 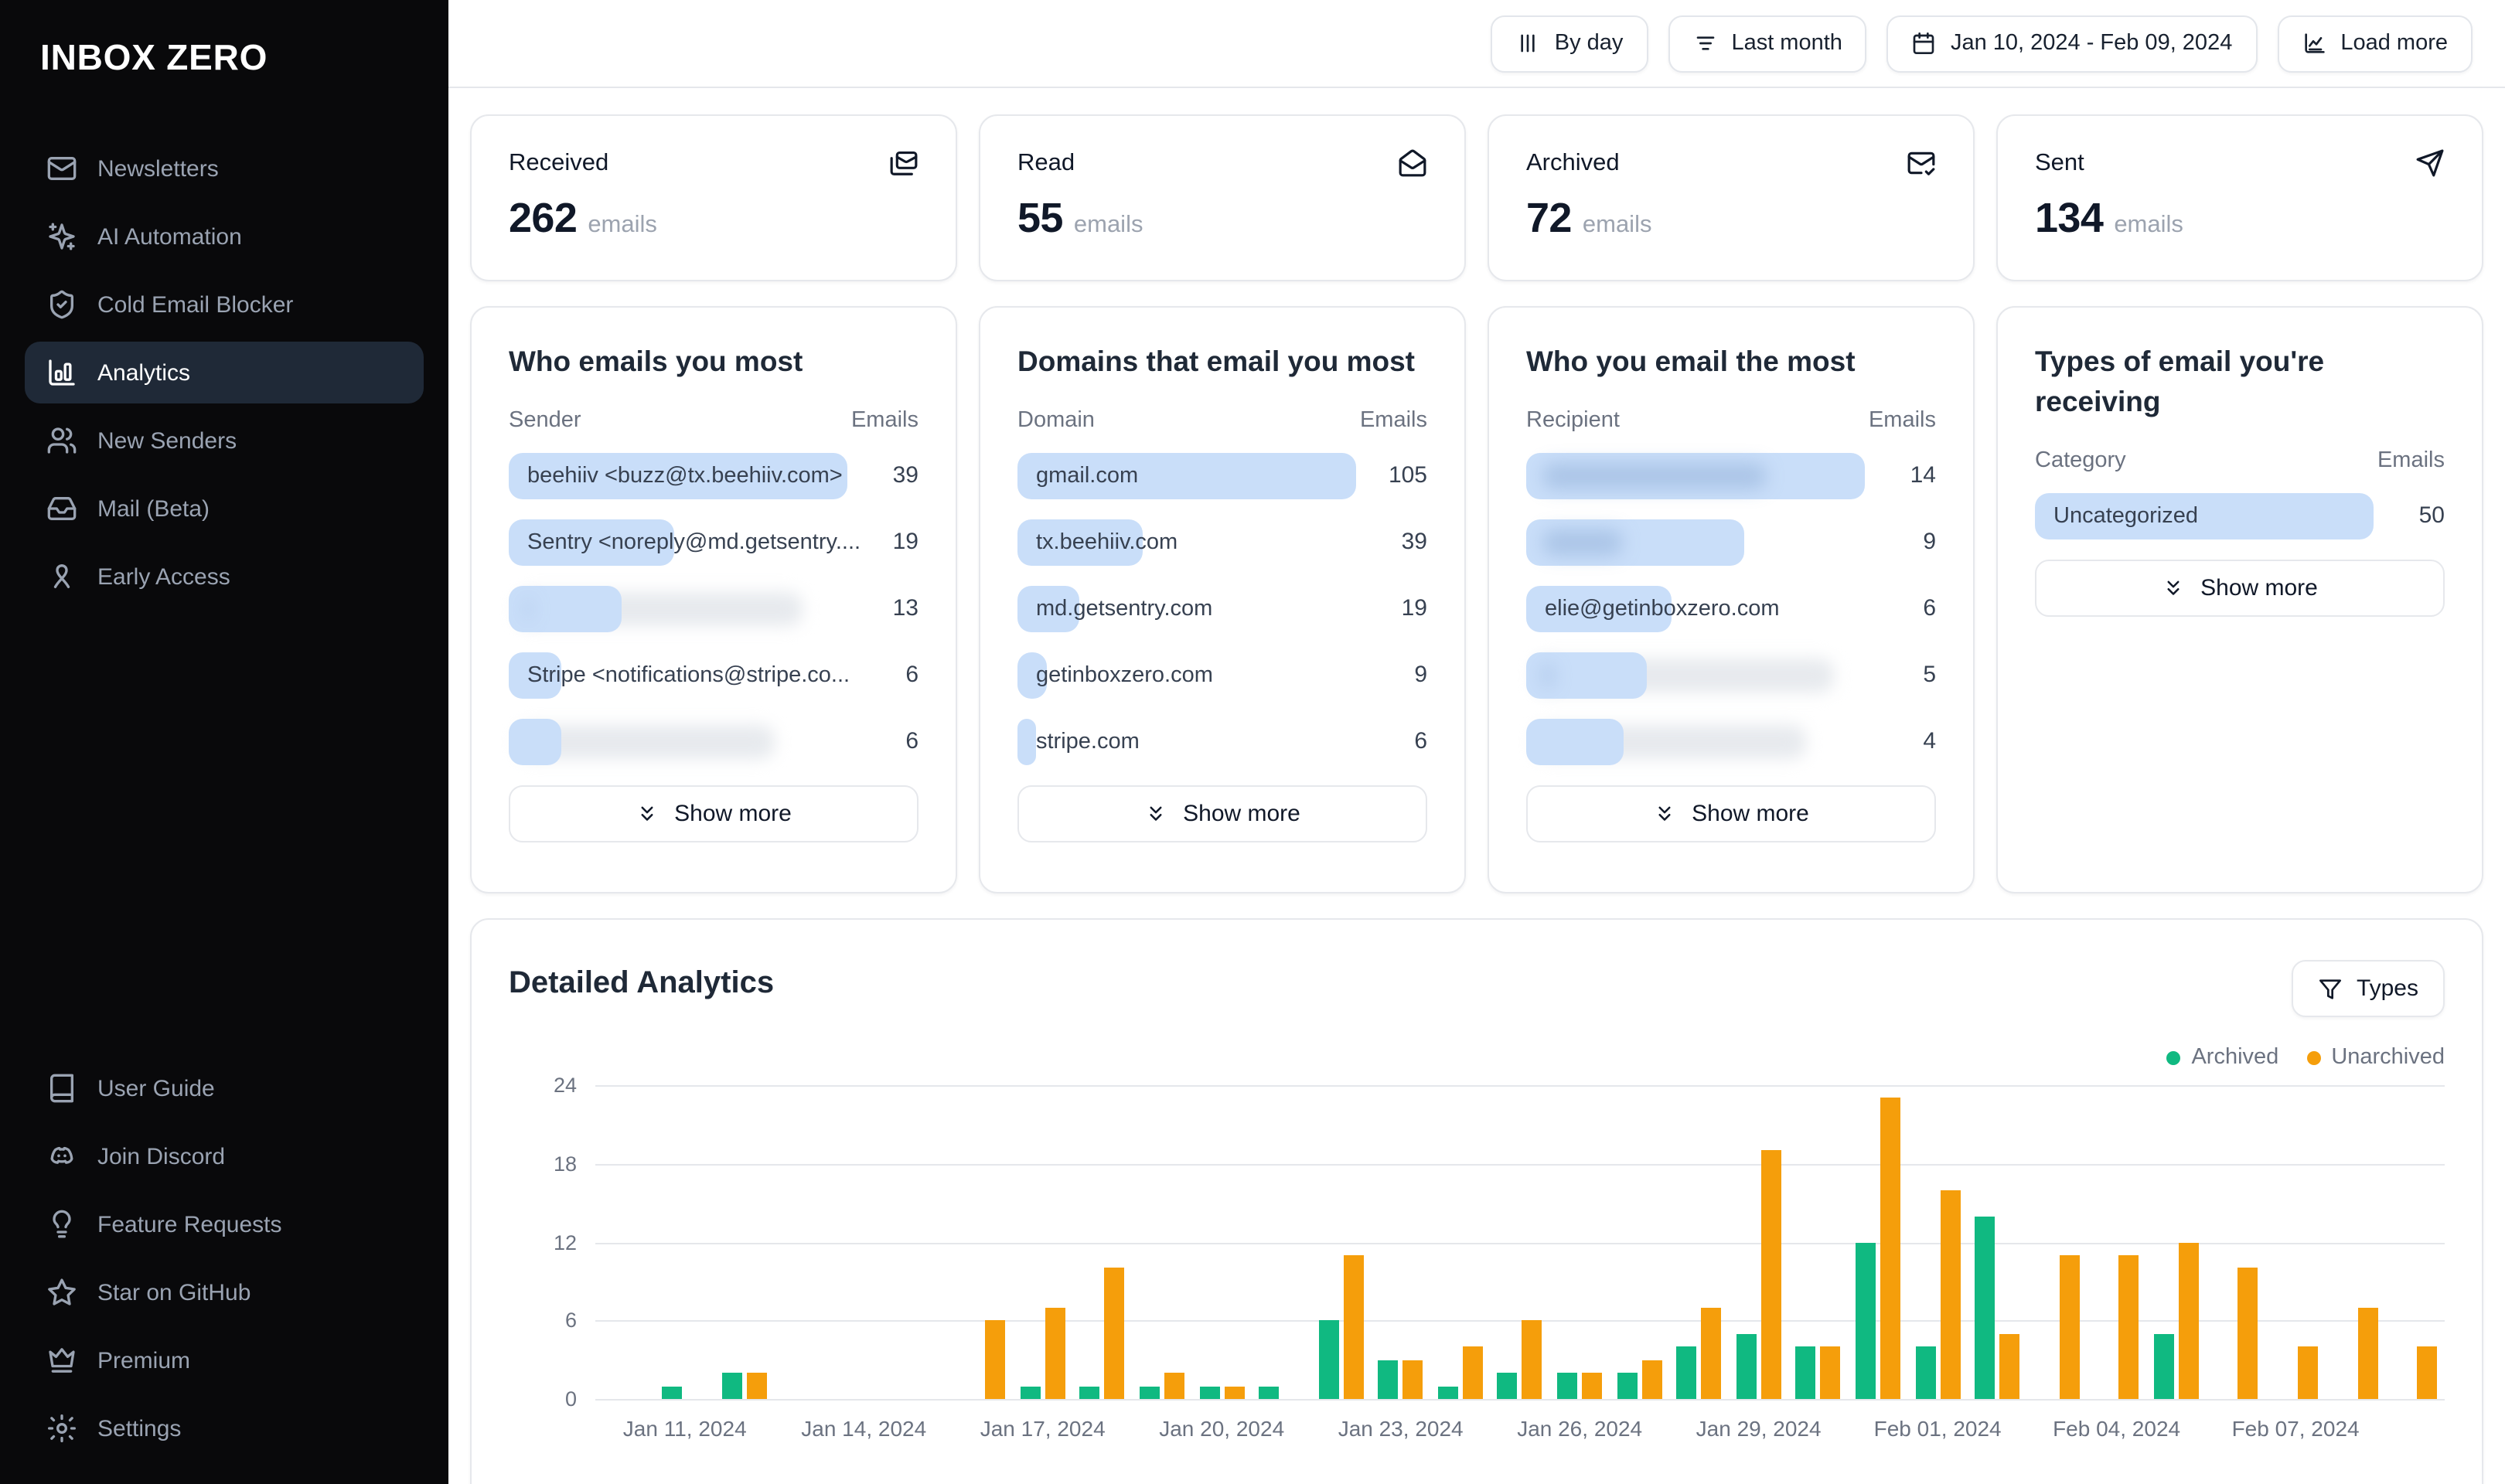 I want to click on stat-value: 134 emails, so click(x=2240, y=219).